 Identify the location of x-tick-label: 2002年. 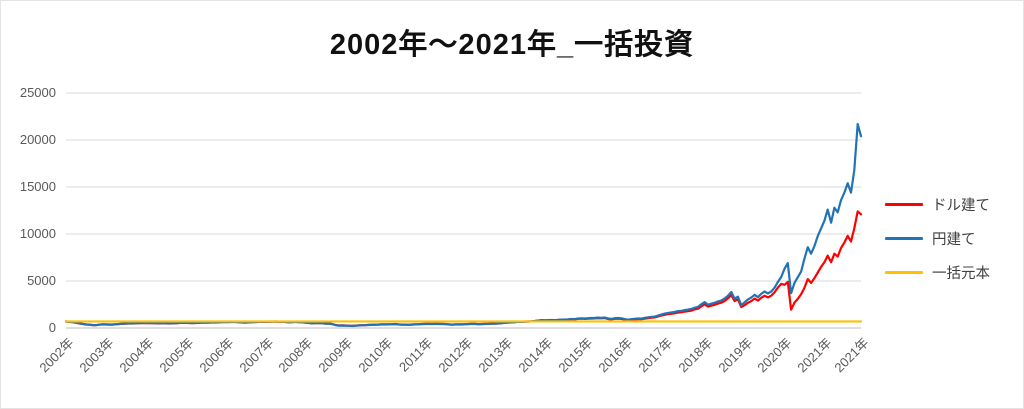
(56, 355).